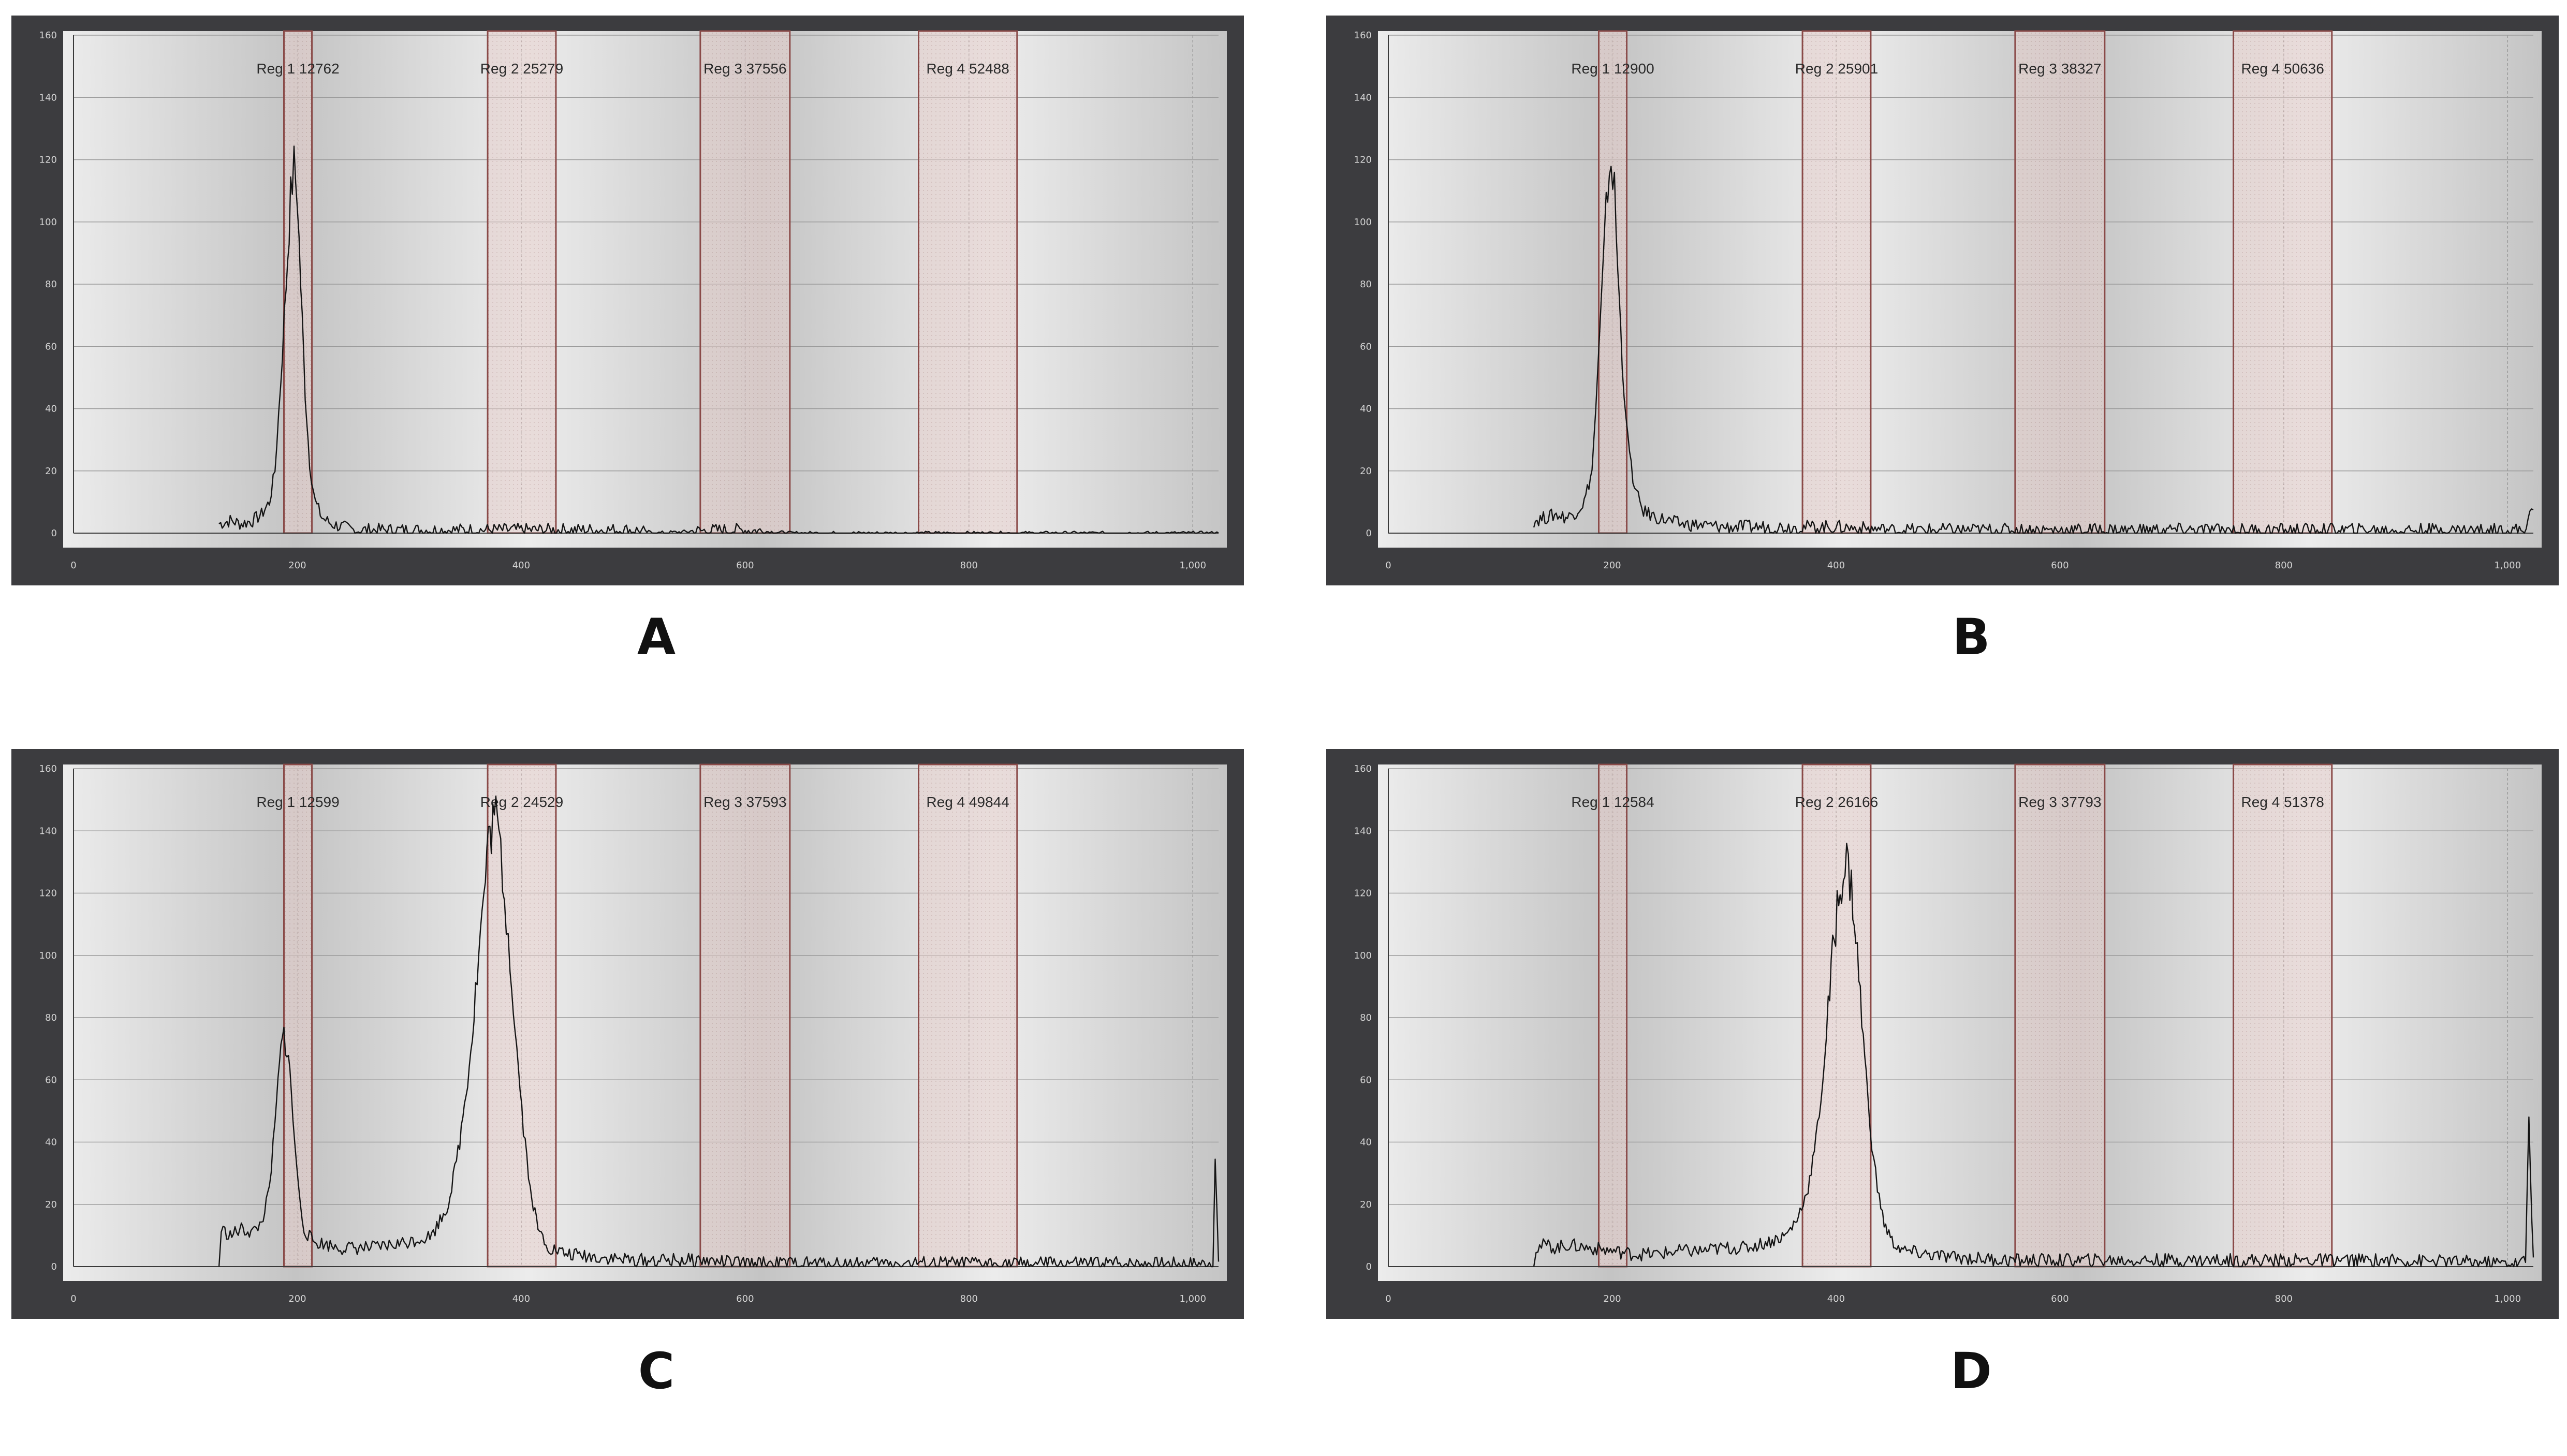 This screenshot has width=2567, height=1456. Describe the element at coordinates (521, 69) in the screenshot. I see `region-label: Reg 2 25279` at that location.